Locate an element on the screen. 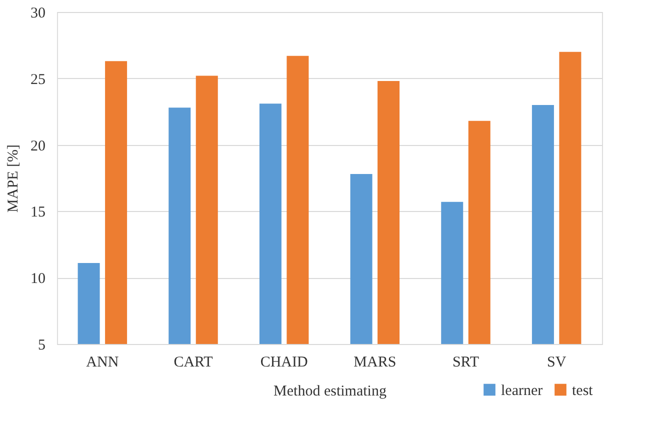 The width and height of the screenshot is (649, 443). x-tick-label: SRT is located at coordinates (466, 362).